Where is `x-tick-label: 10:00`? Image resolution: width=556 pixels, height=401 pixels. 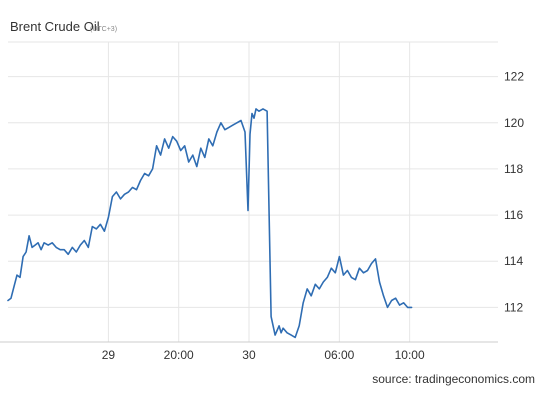
x-tick-label: 10:00 is located at coordinates (410, 355).